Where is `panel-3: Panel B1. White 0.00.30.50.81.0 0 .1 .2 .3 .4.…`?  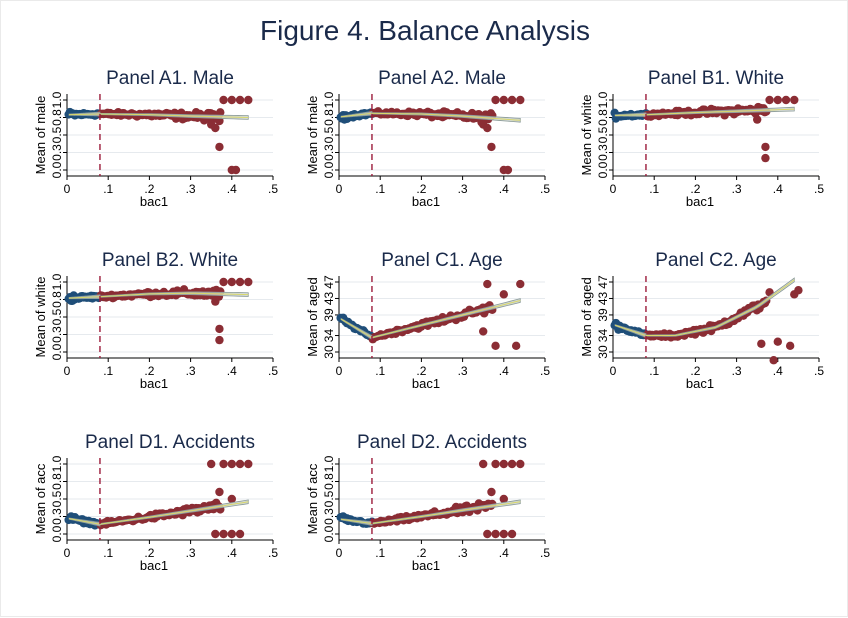 panel-3: Panel B1. White 0.00.30.50.81.0 0 .1 .2 .3 .4.… is located at coordinates (701, 138).